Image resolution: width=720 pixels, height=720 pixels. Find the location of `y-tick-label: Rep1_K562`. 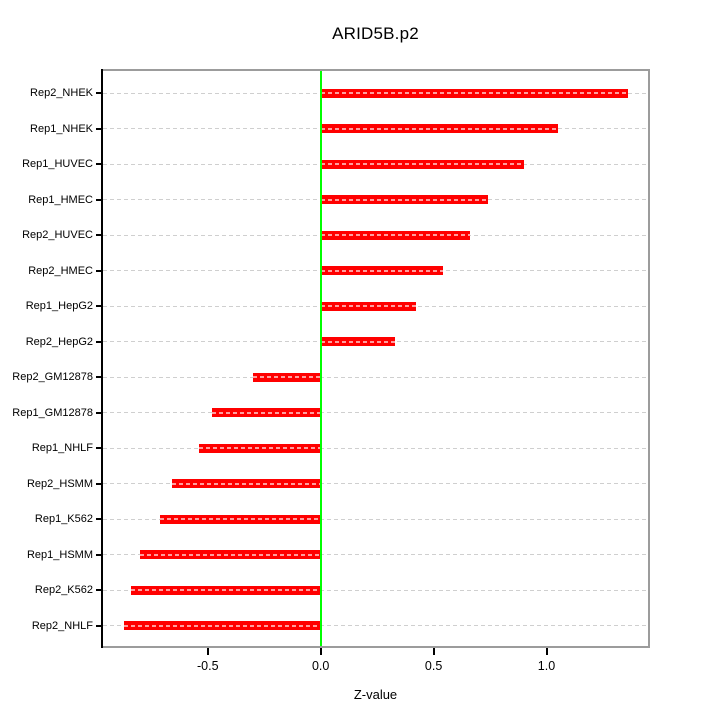

y-tick-label: Rep1_K562 is located at coordinates (63, 519).